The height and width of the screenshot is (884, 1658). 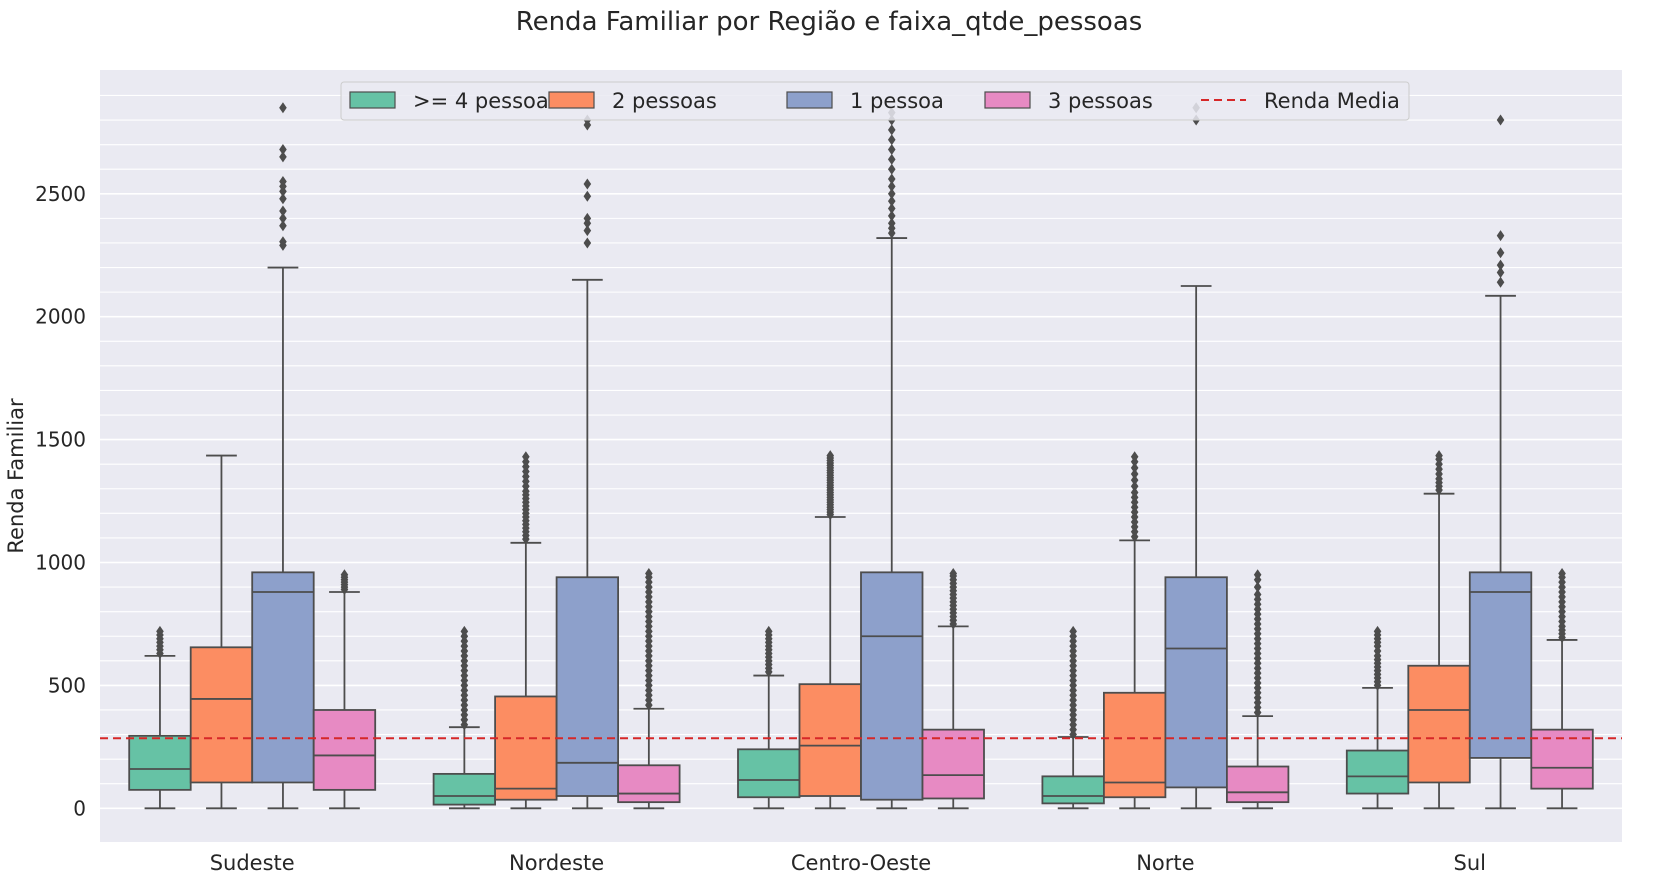 What do you see at coordinates (252, 863) in the screenshot?
I see `x-tick-label: Sudeste` at bounding box center [252, 863].